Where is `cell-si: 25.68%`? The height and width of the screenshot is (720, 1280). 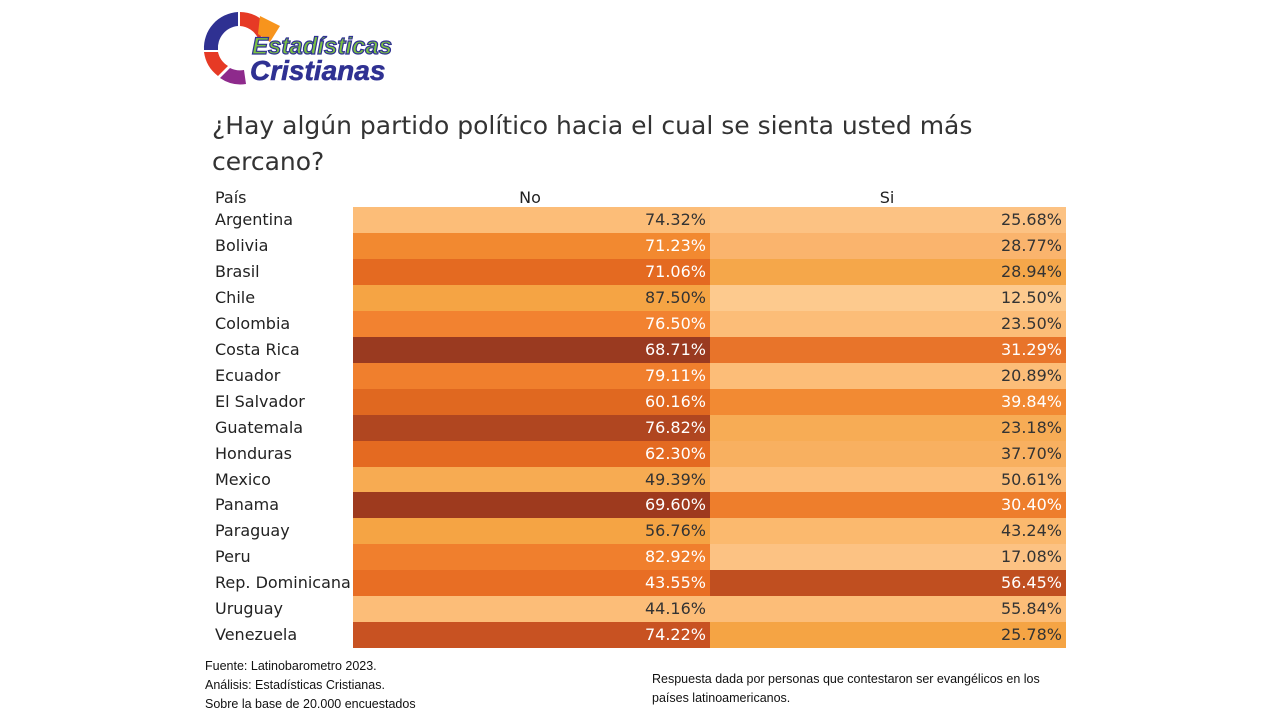 cell-si: 25.68% is located at coordinates (888, 220).